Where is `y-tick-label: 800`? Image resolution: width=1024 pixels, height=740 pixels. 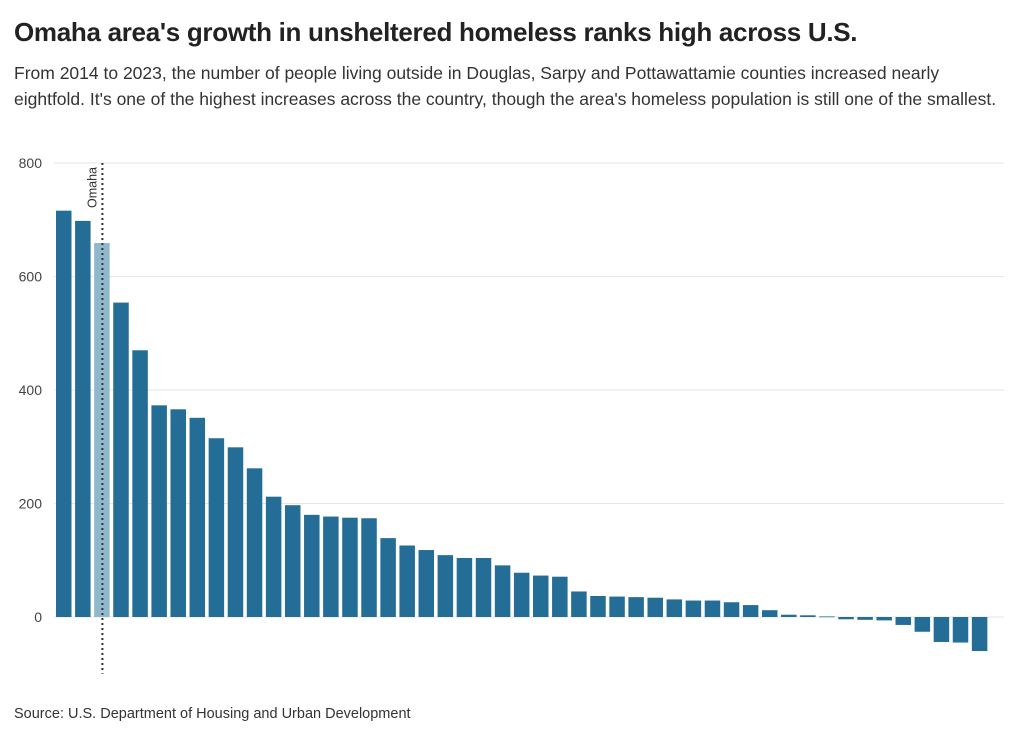
y-tick-label: 800 is located at coordinates (31, 163).